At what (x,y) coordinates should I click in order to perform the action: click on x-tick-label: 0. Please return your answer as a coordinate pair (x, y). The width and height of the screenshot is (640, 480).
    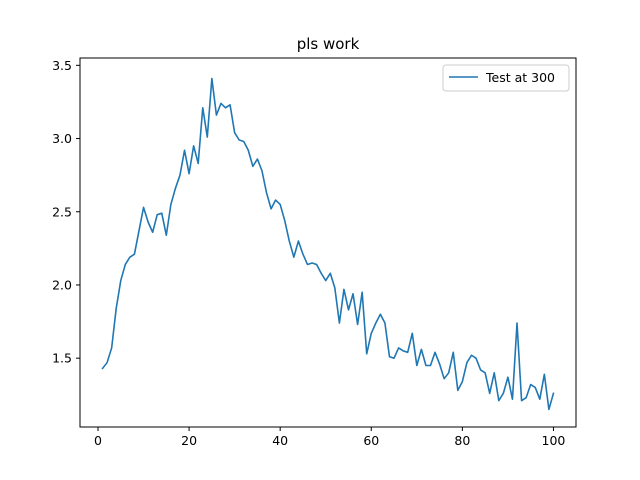
    Looking at the image, I should click on (98, 440).